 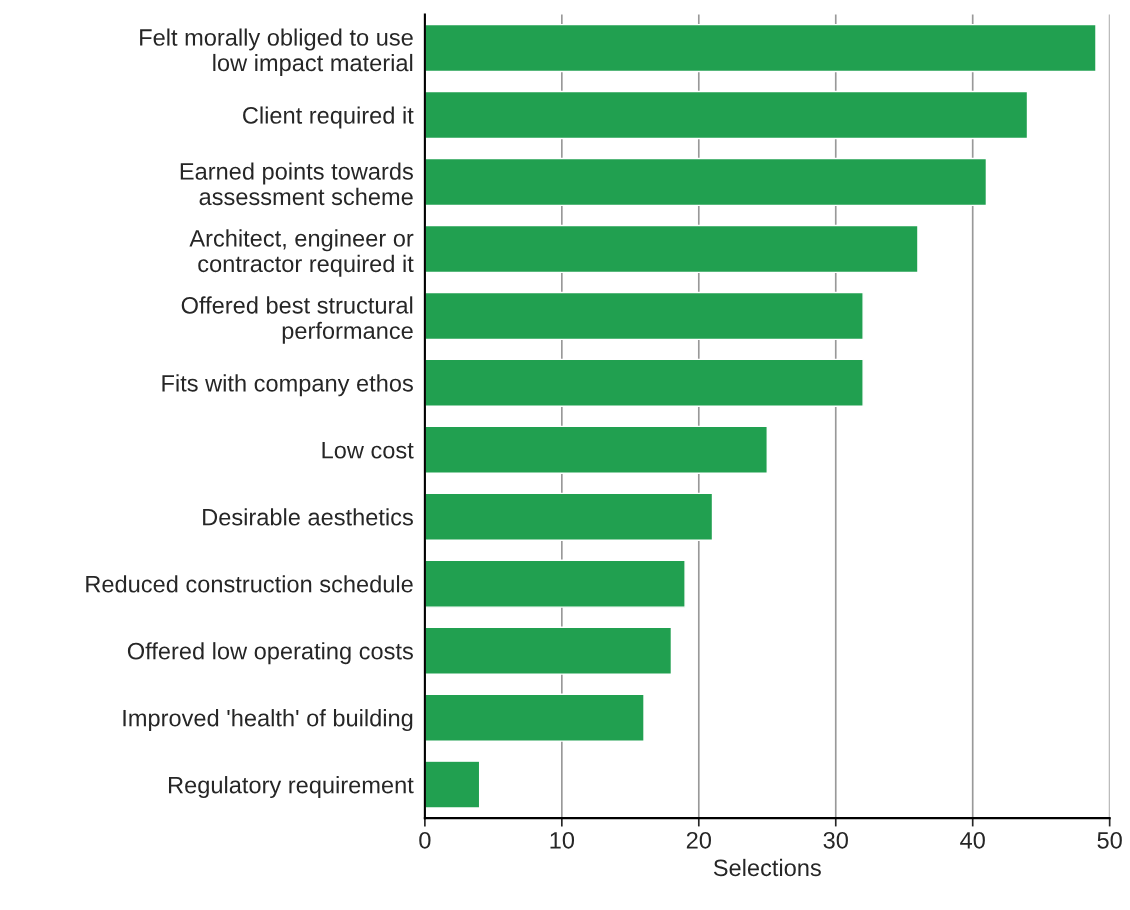 What do you see at coordinates (328, 117) in the screenshot?
I see `y-tick-label: Client required it` at bounding box center [328, 117].